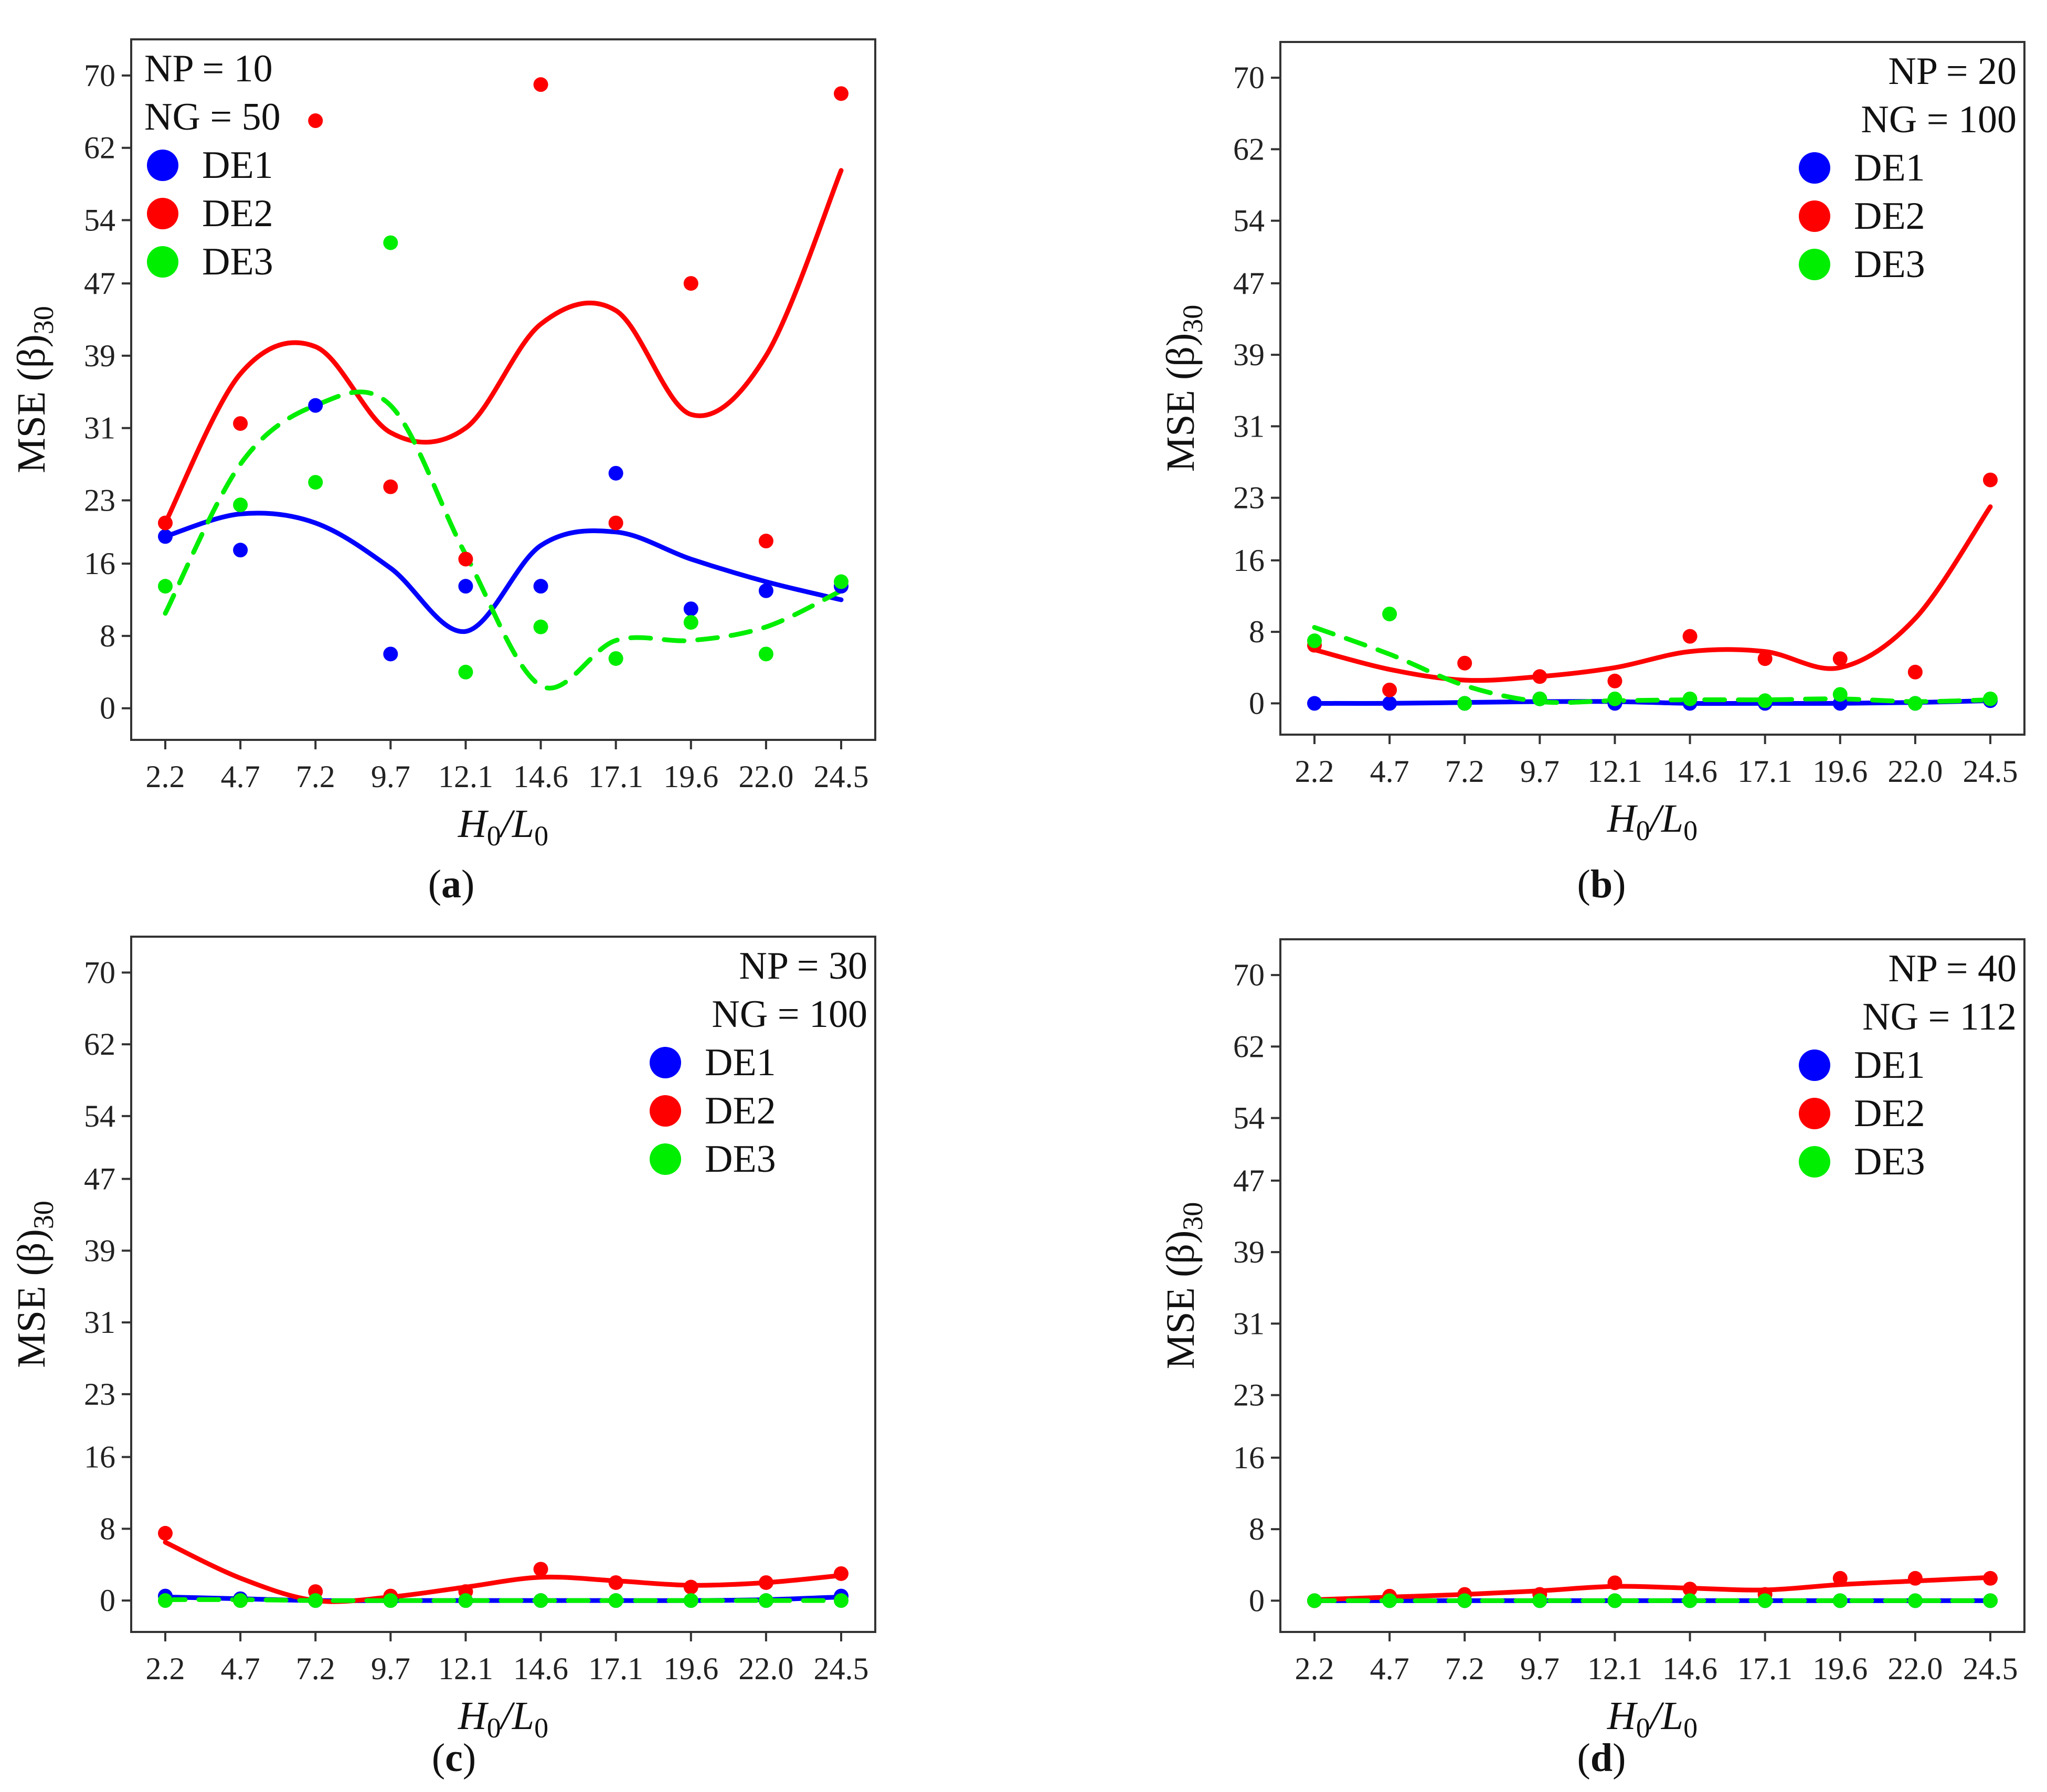  What do you see at coordinates (1601, 1758) in the screenshot?
I see `caption-letter: d` at bounding box center [1601, 1758].